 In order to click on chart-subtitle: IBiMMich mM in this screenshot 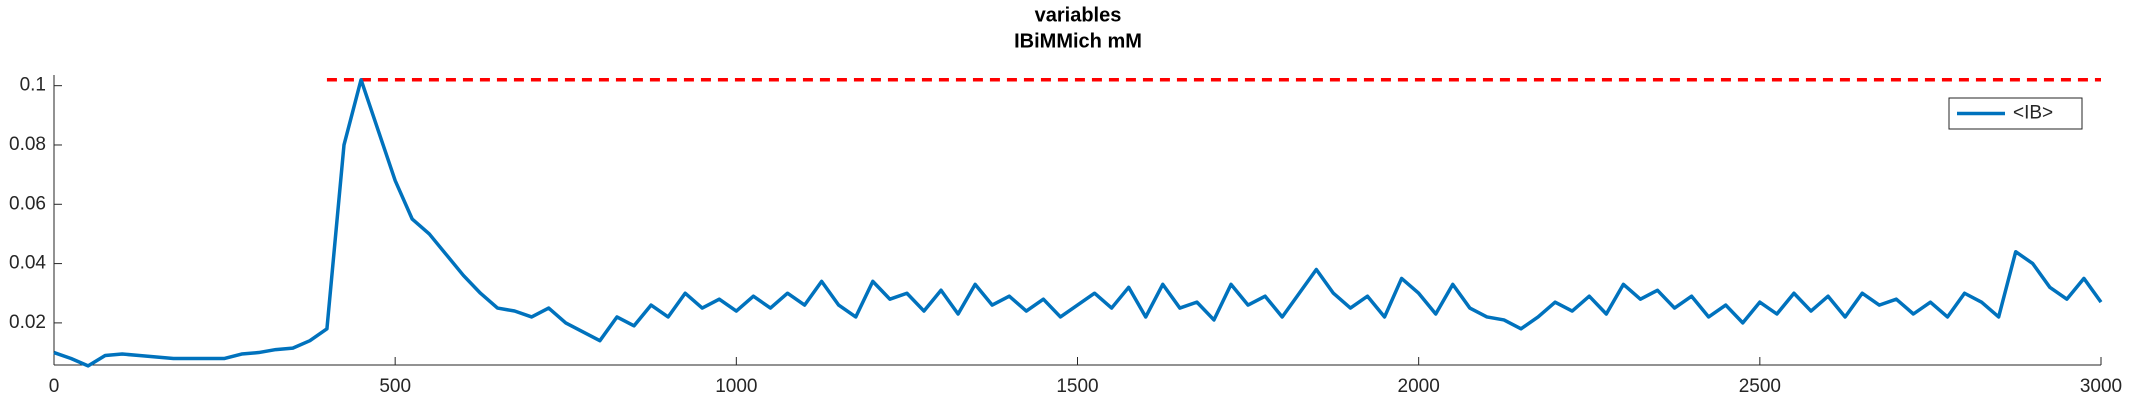, I will do `click(1078, 41)`.